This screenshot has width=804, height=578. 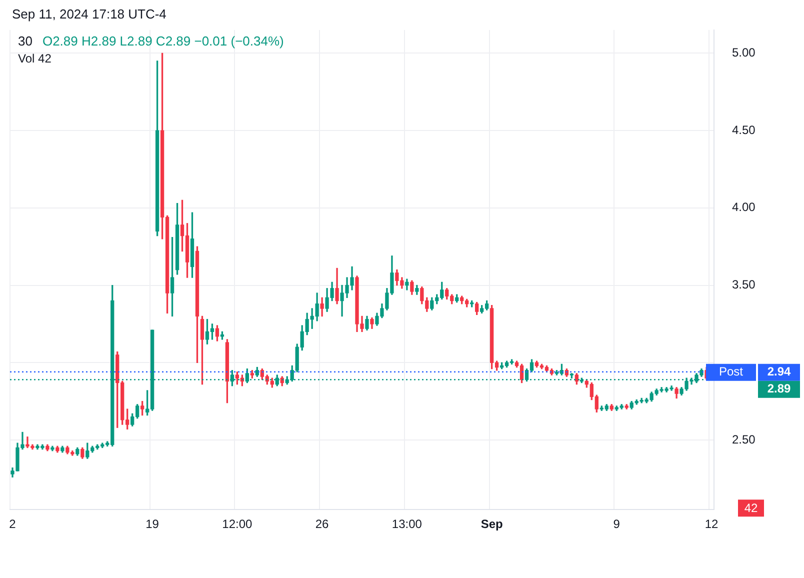 I want to click on x-tick-label: 12, so click(x=711, y=524).